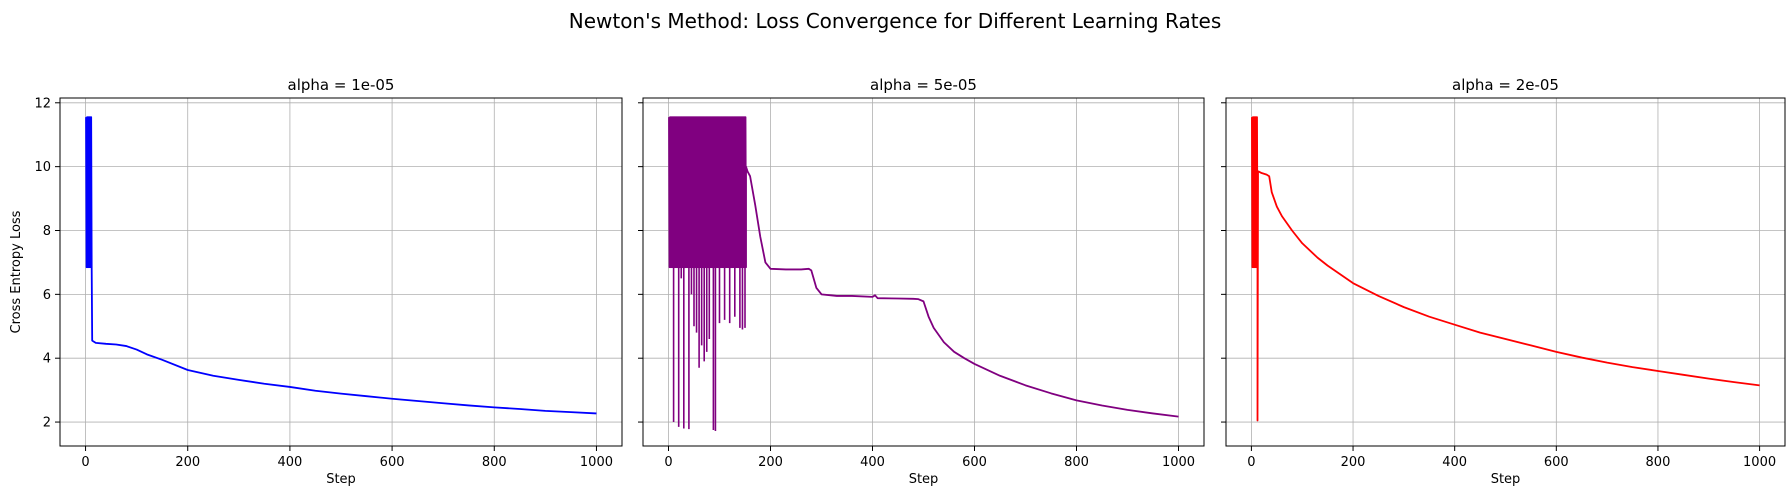 This screenshot has height=495, width=1790. I want to click on y-tick-label: 6, so click(47, 295).